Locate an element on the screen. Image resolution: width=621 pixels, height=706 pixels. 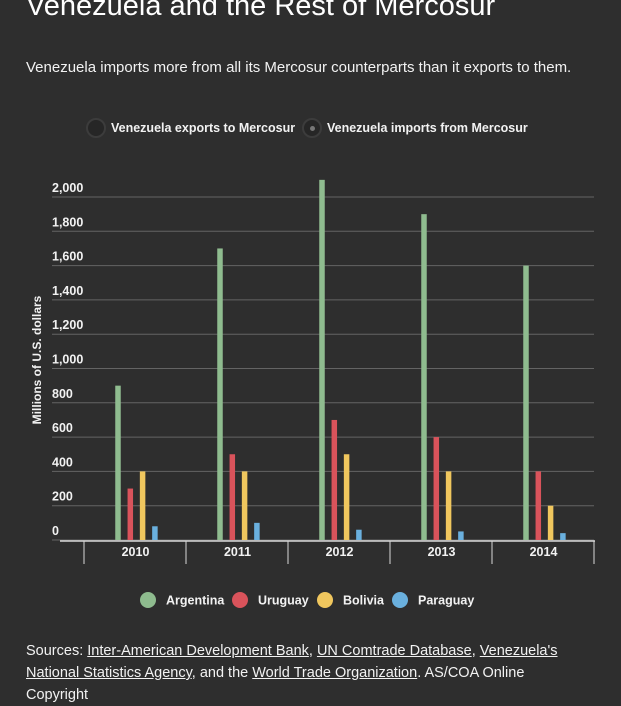
bar-uruguay-2011 is located at coordinates (232, 497).